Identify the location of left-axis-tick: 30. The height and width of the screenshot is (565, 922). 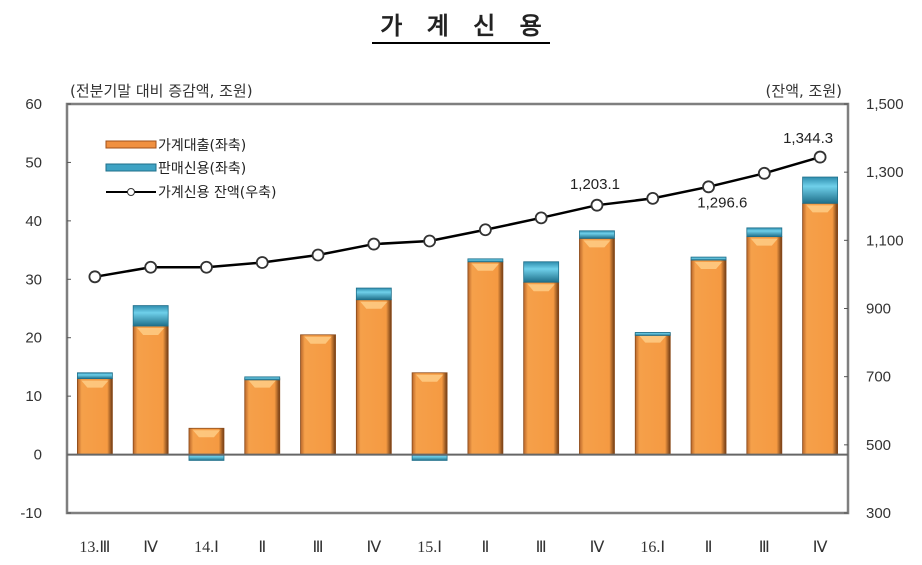
(33, 279).